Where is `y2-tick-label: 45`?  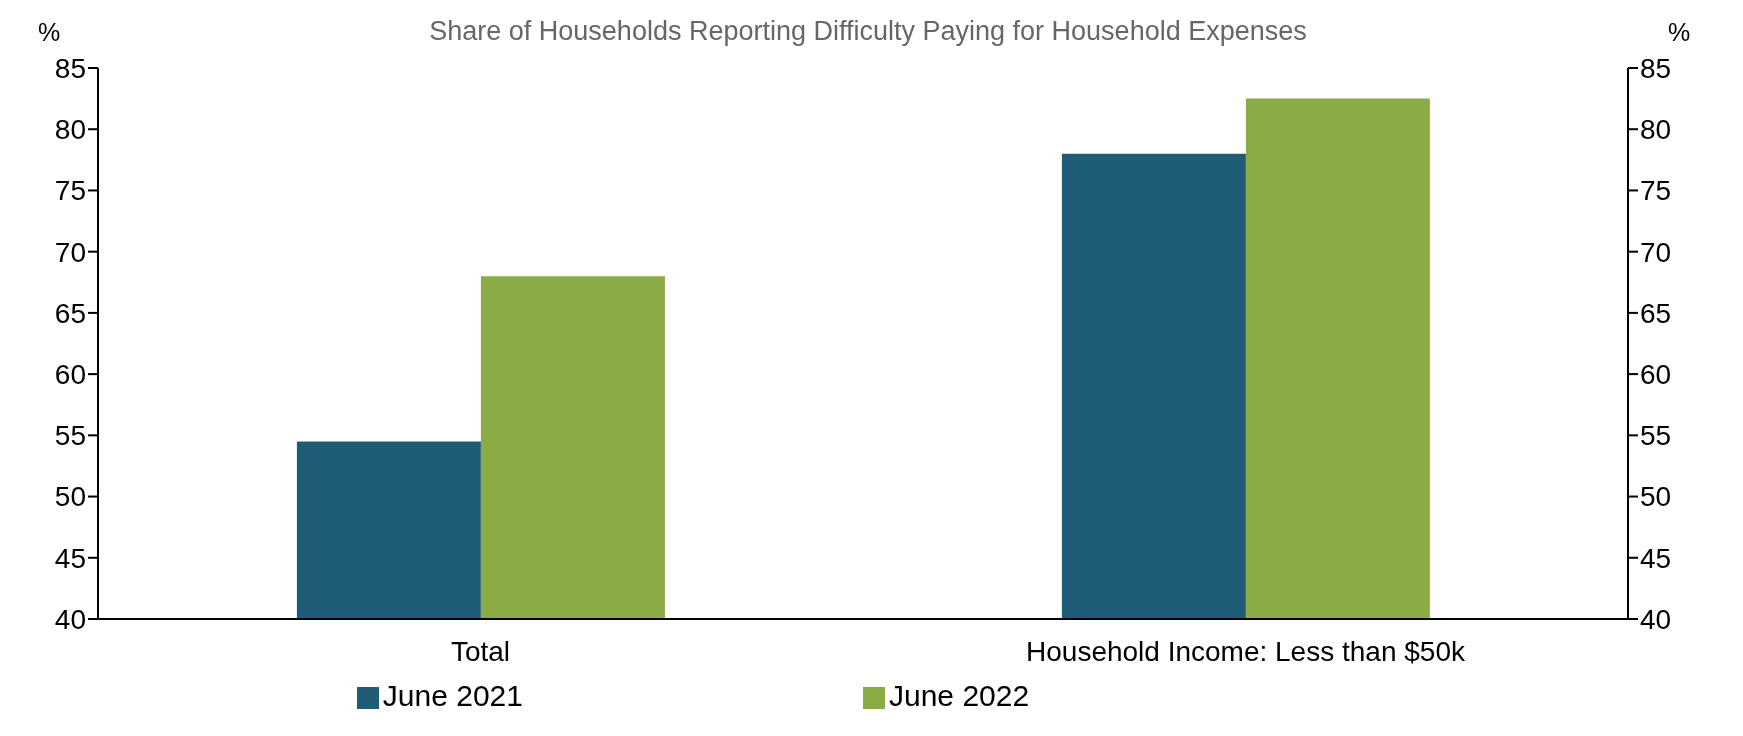
y2-tick-label: 45 is located at coordinates (1656, 558).